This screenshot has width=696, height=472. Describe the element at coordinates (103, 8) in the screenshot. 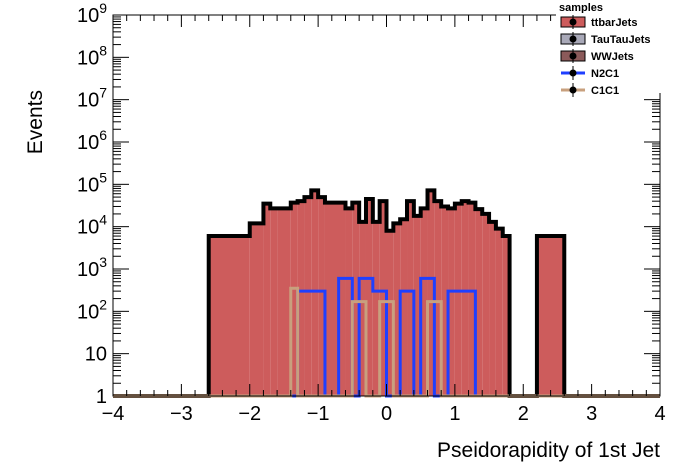

I see `y-tick-exponent: 9` at that location.